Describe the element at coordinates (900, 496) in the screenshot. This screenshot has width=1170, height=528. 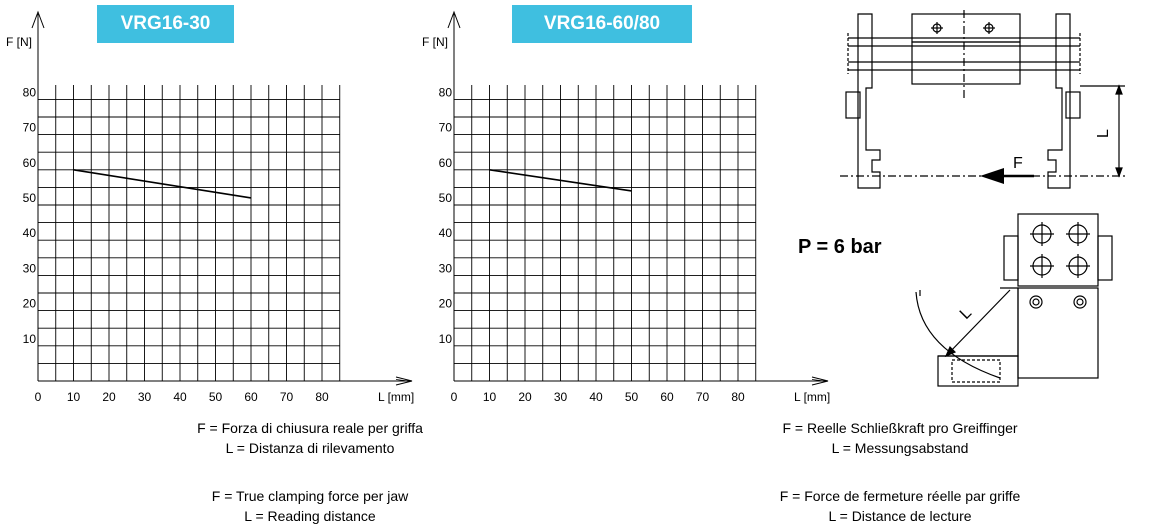
I see `caption-line: F = Force de fermeture réelle par griffe` at that location.